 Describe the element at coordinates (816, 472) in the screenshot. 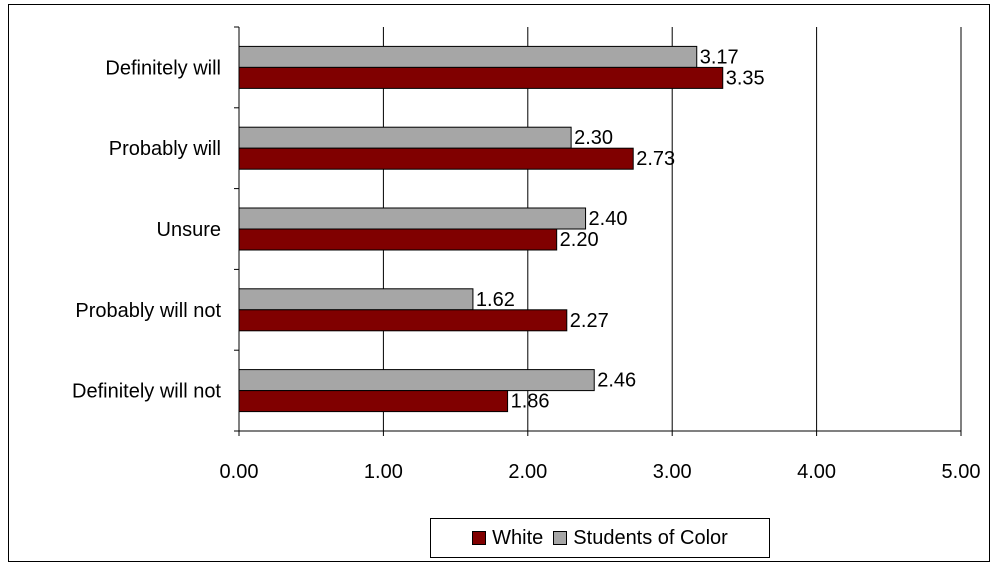

I see `x-tick-label: 4.00` at that location.